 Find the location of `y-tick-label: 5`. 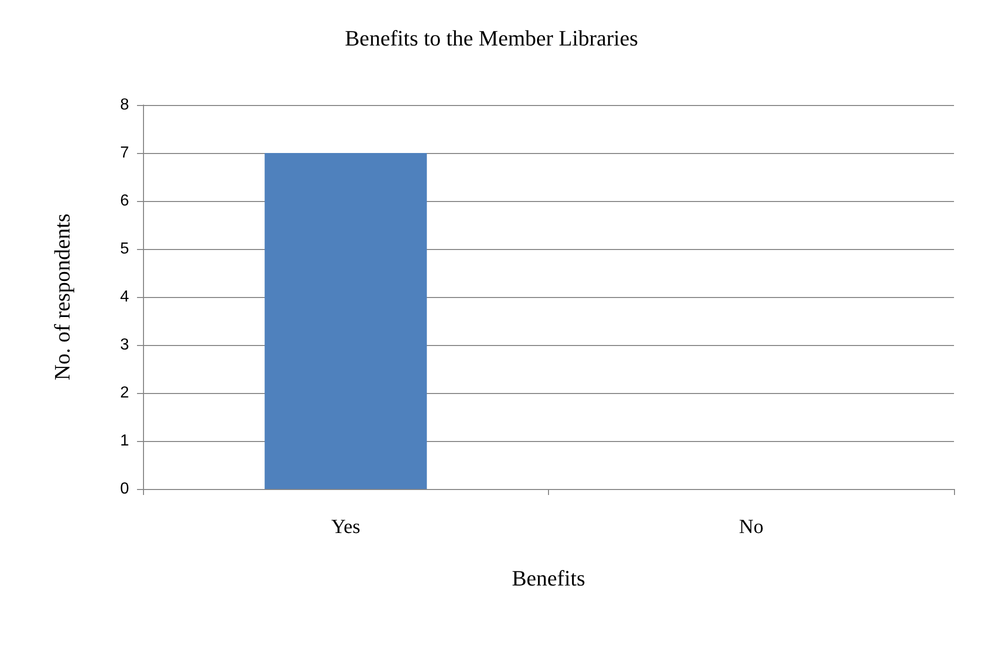

y-tick-label: 5 is located at coordinates (125, 249).